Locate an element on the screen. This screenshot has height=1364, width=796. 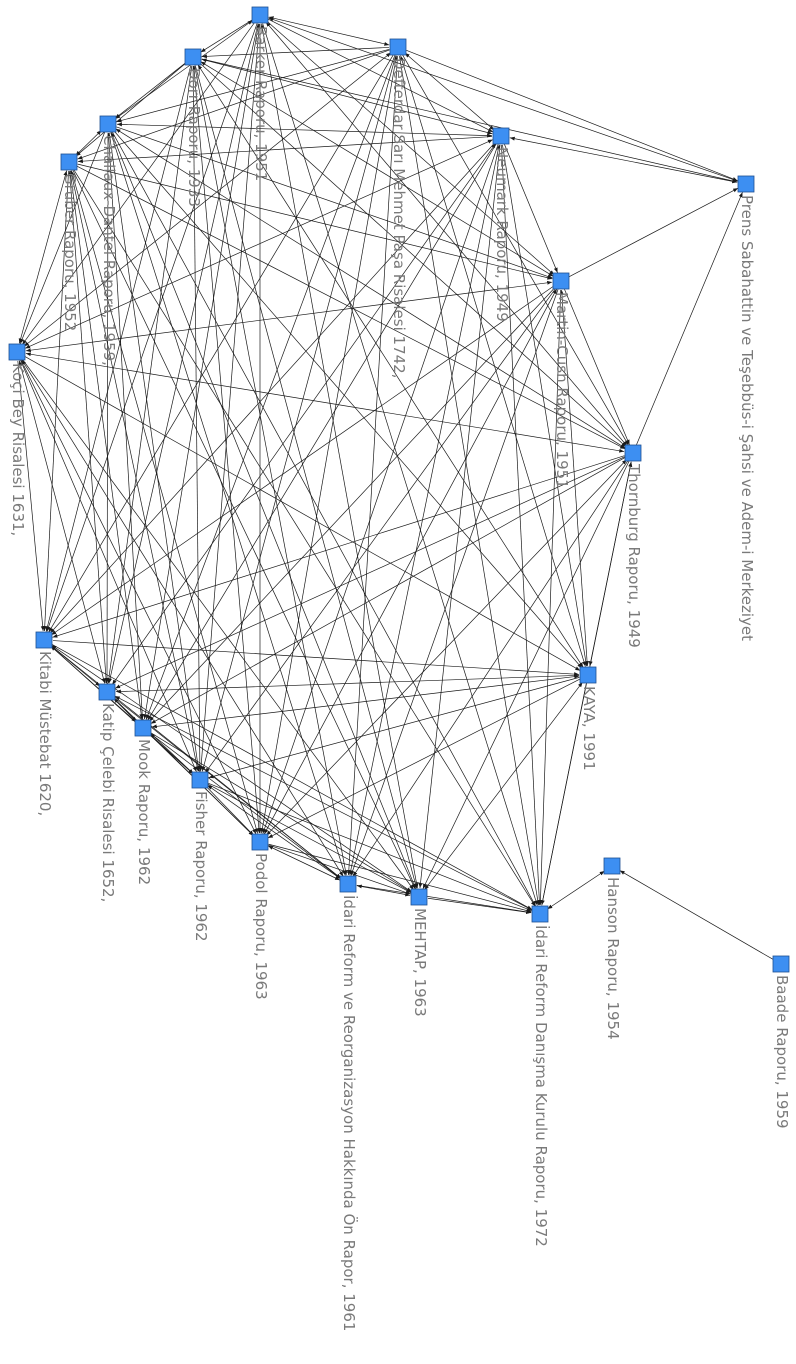
edge-gruber-martin is located at coordinates (315, 221).